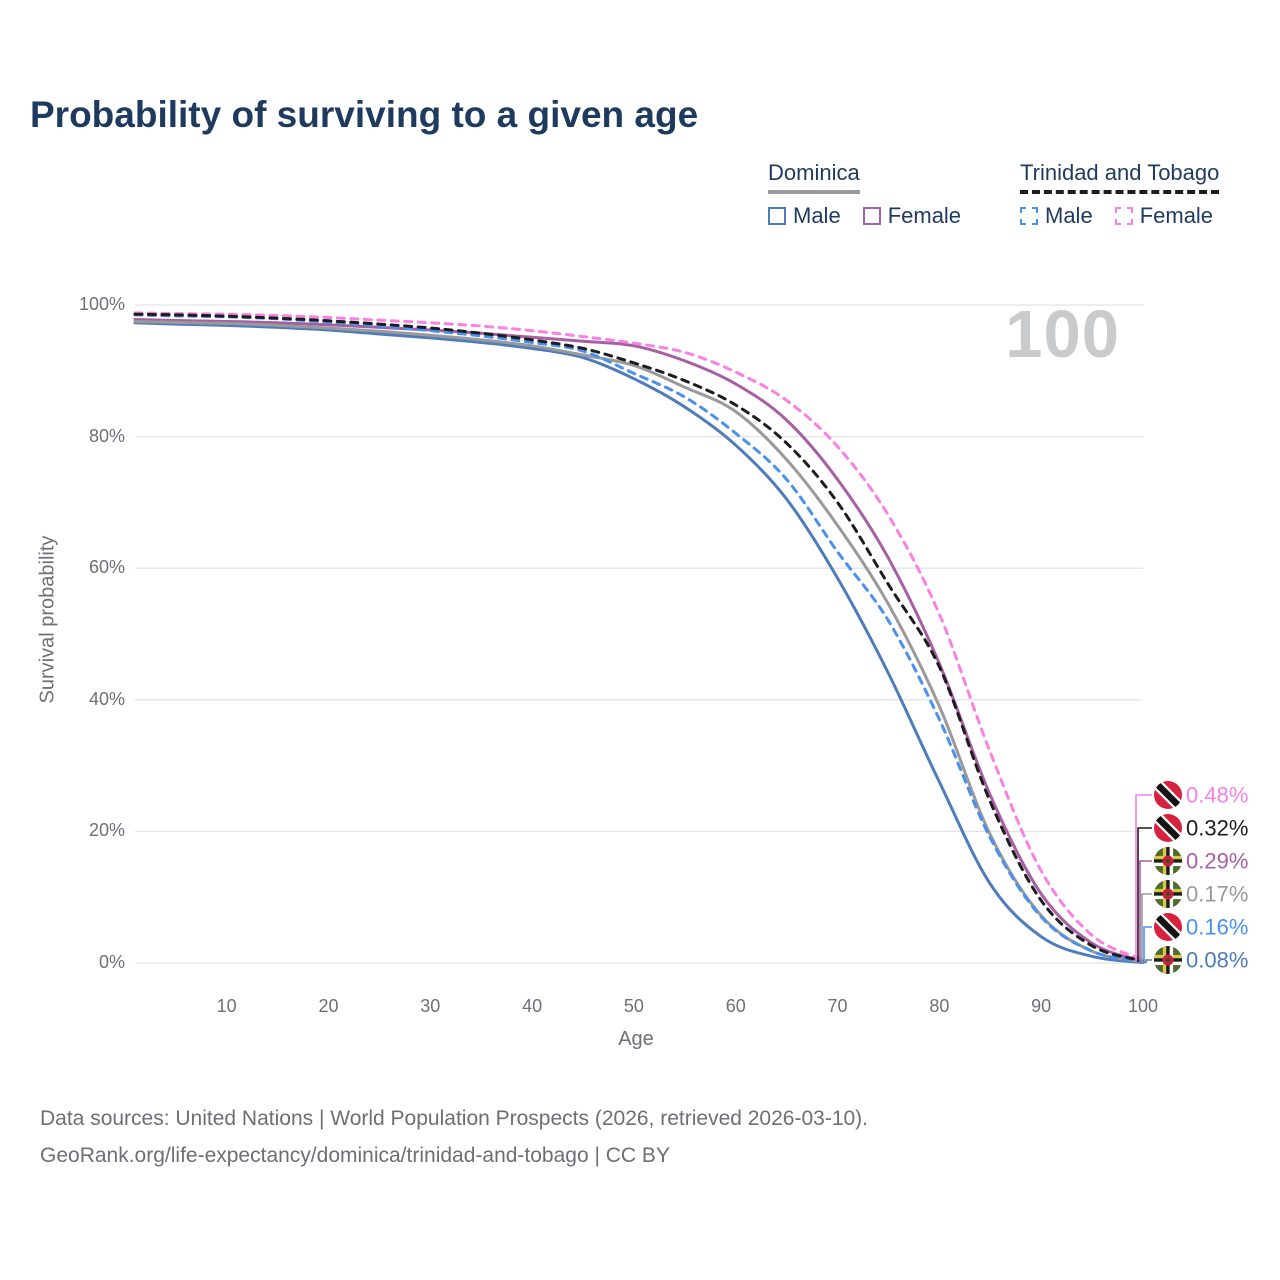 The width and height of the screenshot is (1280, 1280). I want to click on x-tick-label: 50, so click(633, 1006).